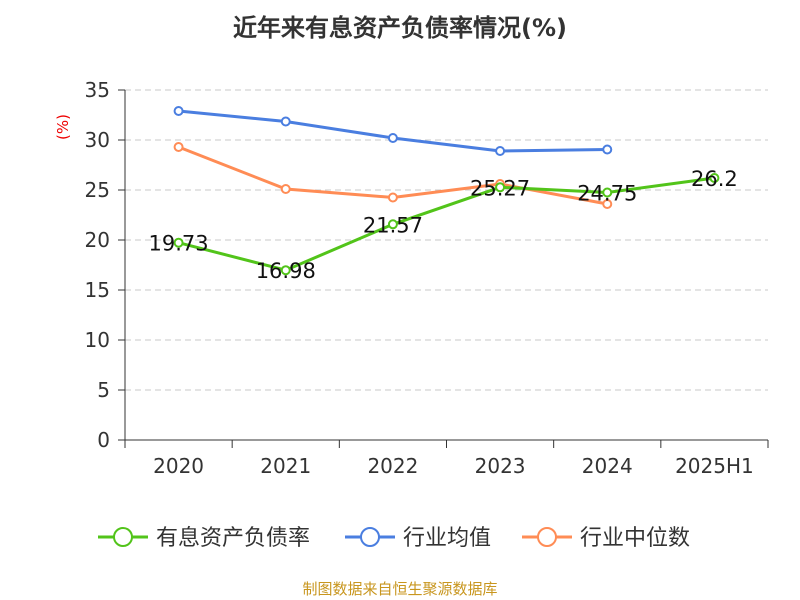 The width and height of the screenshot is (800, 600). I want to click on chart-title: 近年来有息资产负债率情况(%), so click(400, 28).